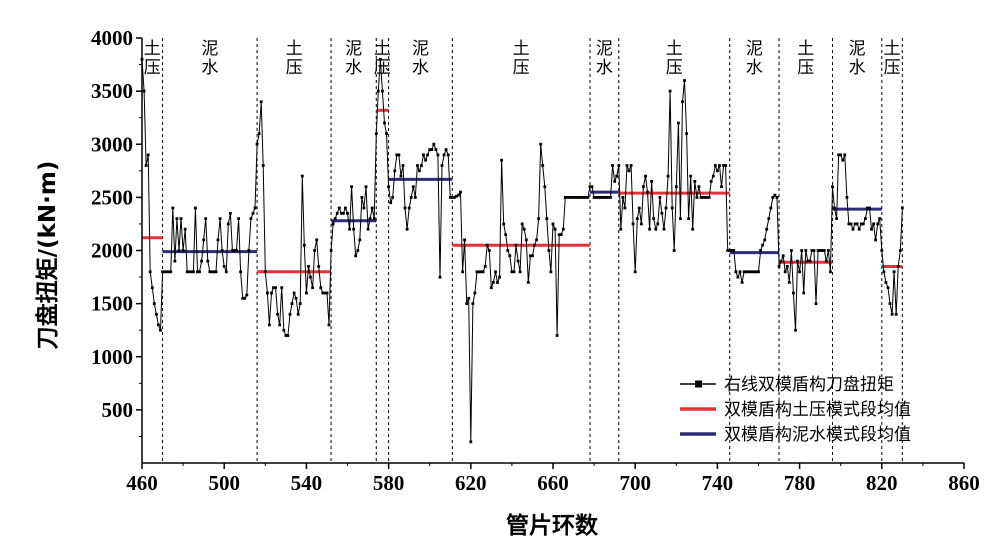 This screenshot has width=1008, height=541. I want to click on earth-mode-label: 土压, so click(805, 58).